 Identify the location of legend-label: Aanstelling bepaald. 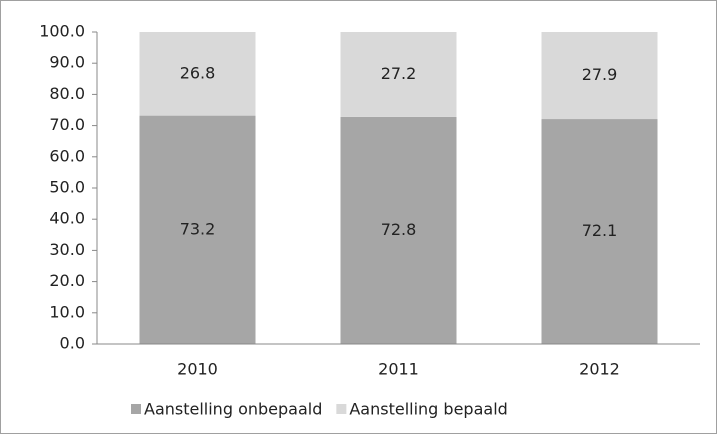
(428, 409).